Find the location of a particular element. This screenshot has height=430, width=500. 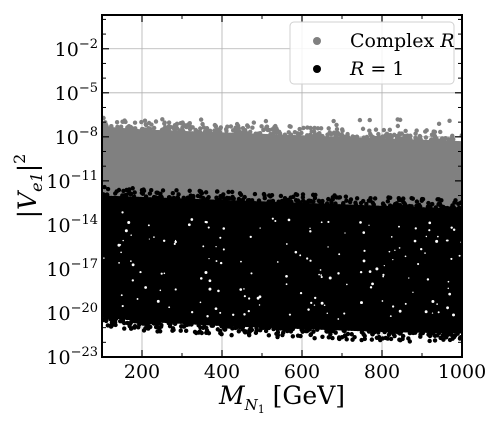

x-tick-label: 800 is located at coordinates (382, 372).